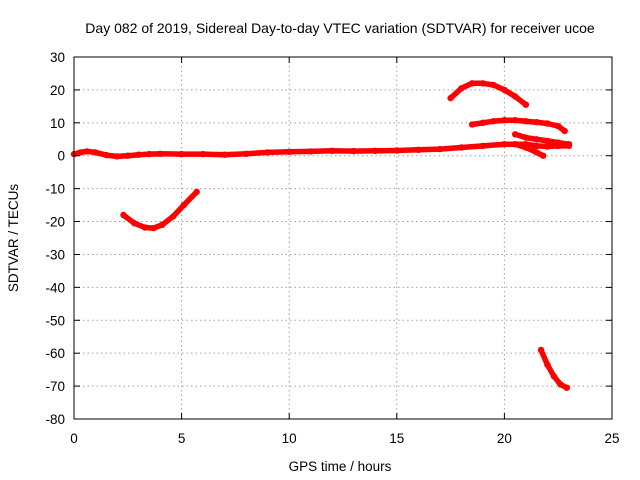 This screenshot has height=480, width=640. I want to click on y-tick-label: -80, so click(55, 419).